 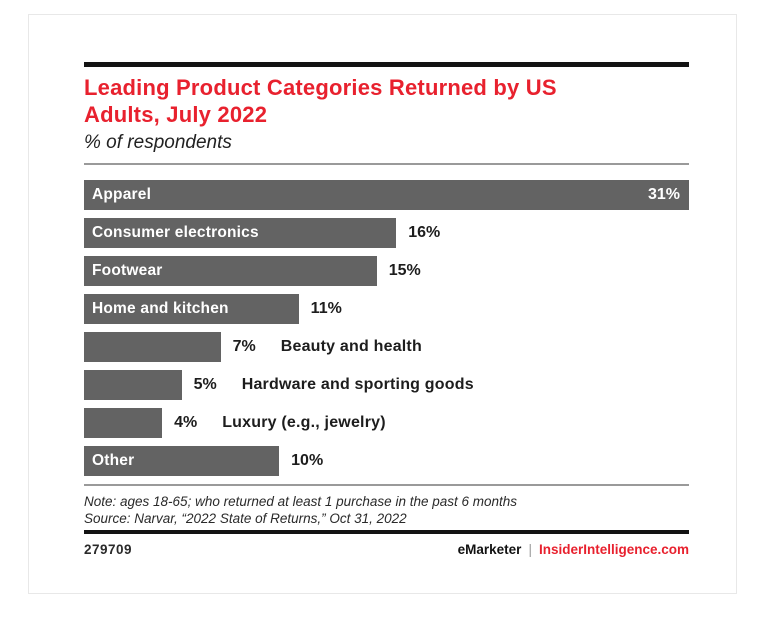 What do you see at coordinates (663, 194) in the screenshot?
I see `bar-value: 31%` at bounding box center [663, 194].